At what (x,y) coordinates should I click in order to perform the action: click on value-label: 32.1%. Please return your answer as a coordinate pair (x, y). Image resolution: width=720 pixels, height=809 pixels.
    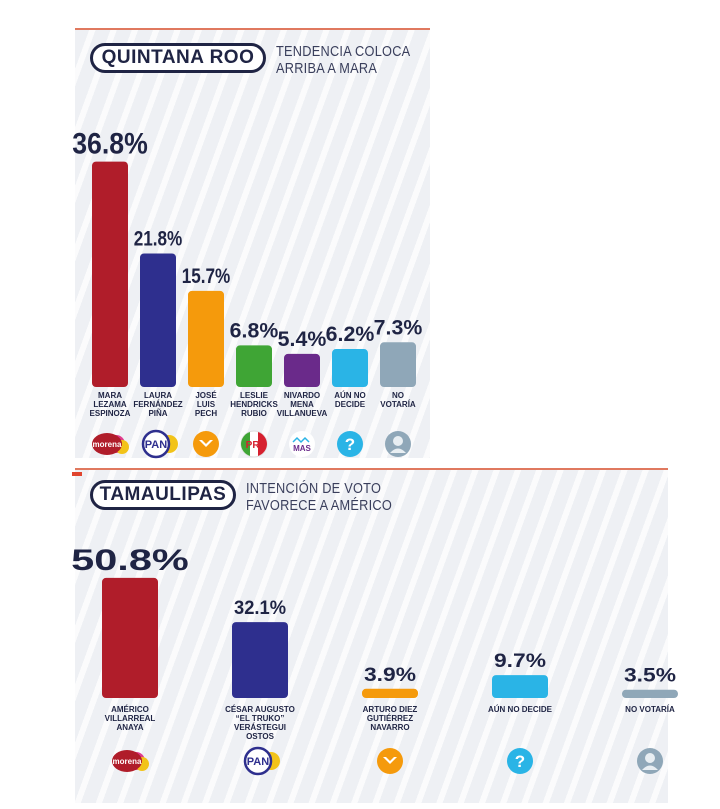
    Looking at the image, I should click on (260, 608).